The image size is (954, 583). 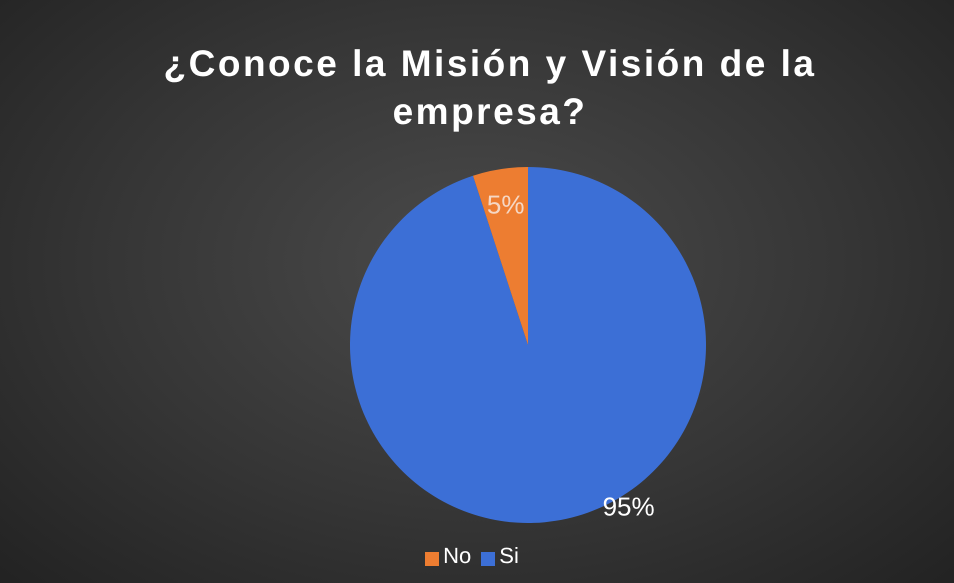 I want to click on data-label: 95%, so click(x=628, y=507).